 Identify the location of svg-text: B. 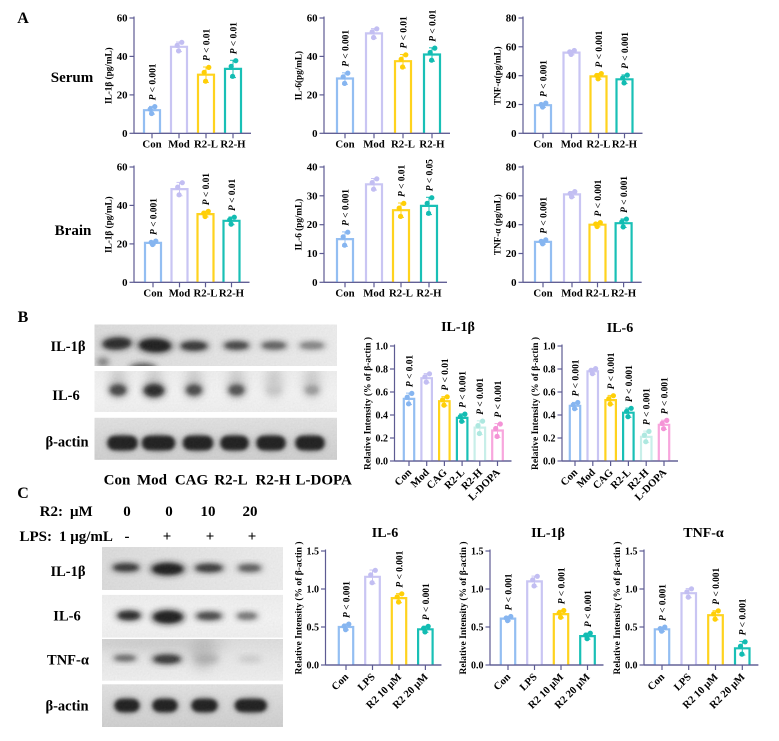
(23, 317).